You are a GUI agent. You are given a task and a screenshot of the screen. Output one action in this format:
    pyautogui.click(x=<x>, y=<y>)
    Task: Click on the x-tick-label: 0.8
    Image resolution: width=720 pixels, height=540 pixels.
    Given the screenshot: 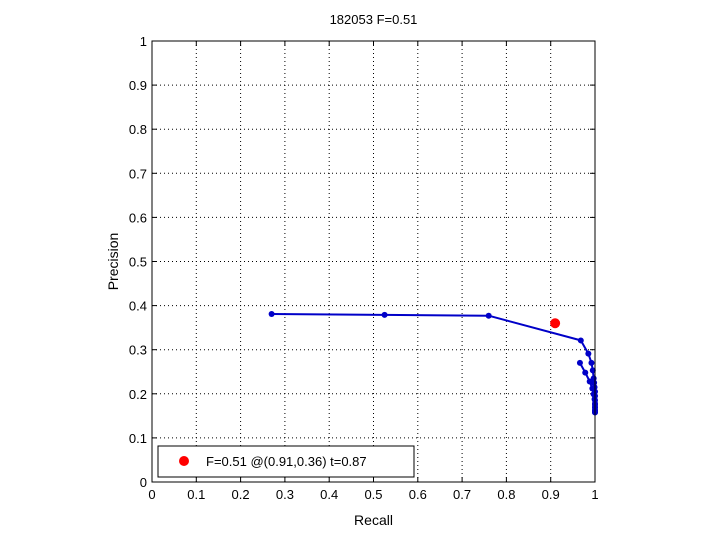 What is the action you would take?
    pyautogui.click(x=506, y=494)
    